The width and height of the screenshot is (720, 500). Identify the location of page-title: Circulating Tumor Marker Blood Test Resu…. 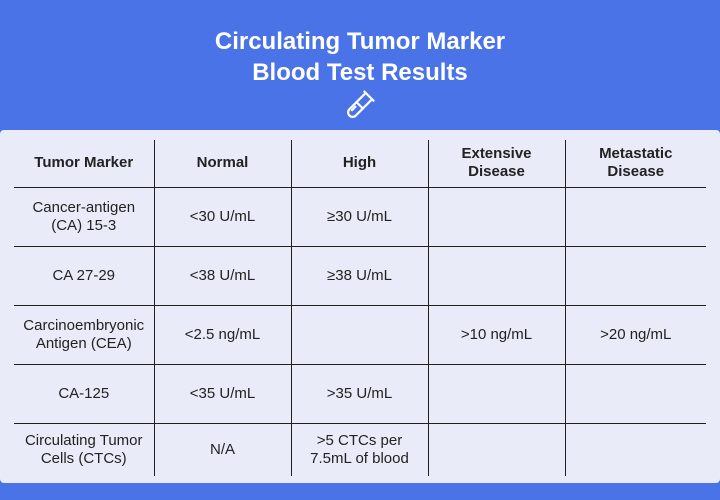
(360, 57).